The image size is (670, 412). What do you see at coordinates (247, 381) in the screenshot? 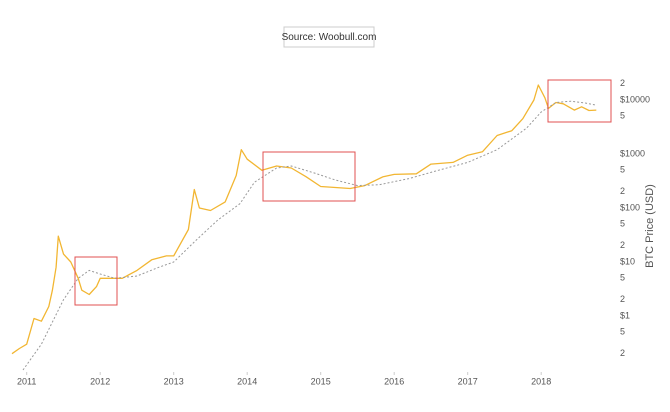
I see `x-tick-label: 2014` at bounding box center [247, 381].